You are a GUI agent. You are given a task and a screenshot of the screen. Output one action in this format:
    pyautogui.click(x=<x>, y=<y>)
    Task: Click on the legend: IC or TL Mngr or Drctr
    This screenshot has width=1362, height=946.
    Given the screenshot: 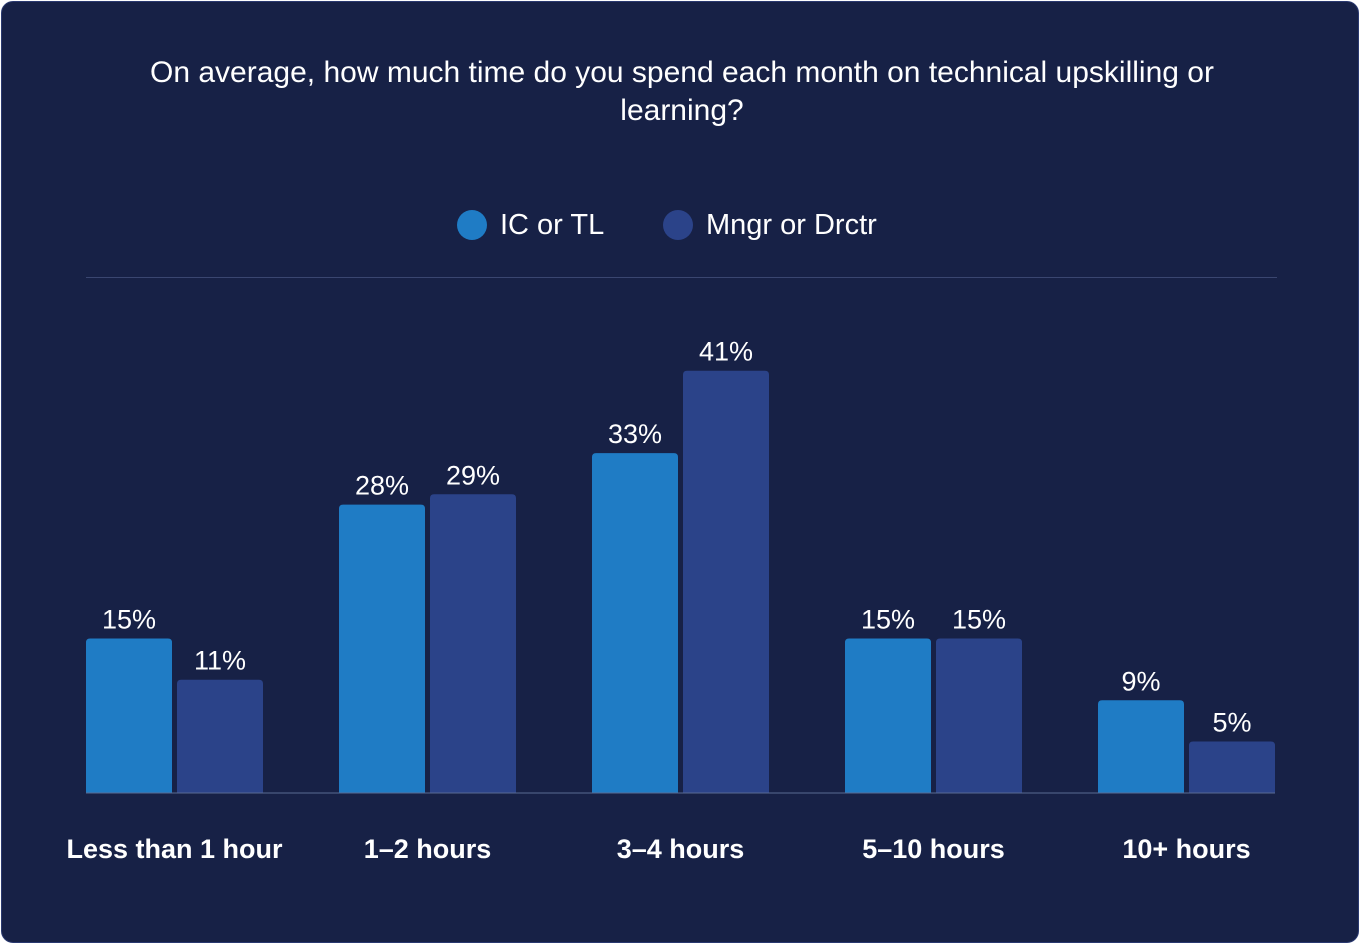 What is the action you would take?
    pyautogui.click(x=681, y=225)
    